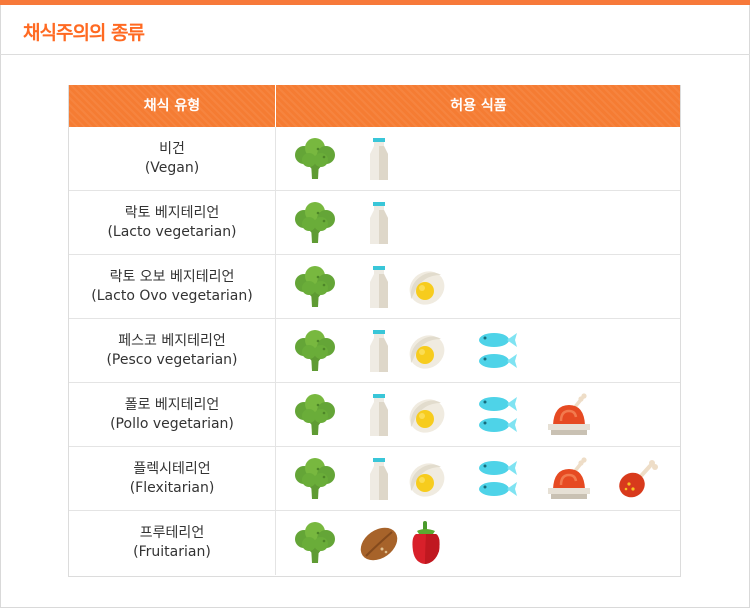 The width and height of the screenshot is (750, 608). I want to click on header-type: 채식 유형, so click(172, 106).